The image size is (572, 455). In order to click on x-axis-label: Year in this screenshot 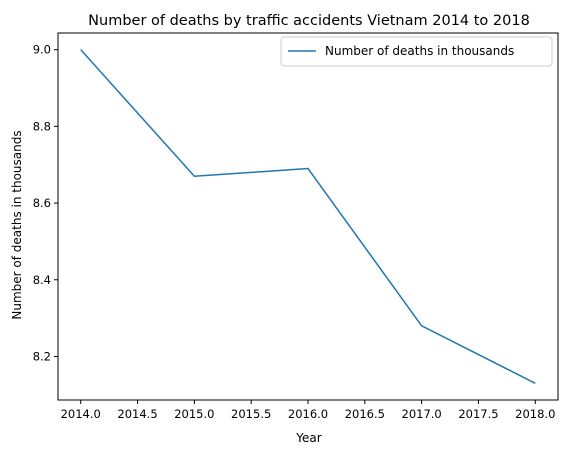, I will do `click(308, 438)`.